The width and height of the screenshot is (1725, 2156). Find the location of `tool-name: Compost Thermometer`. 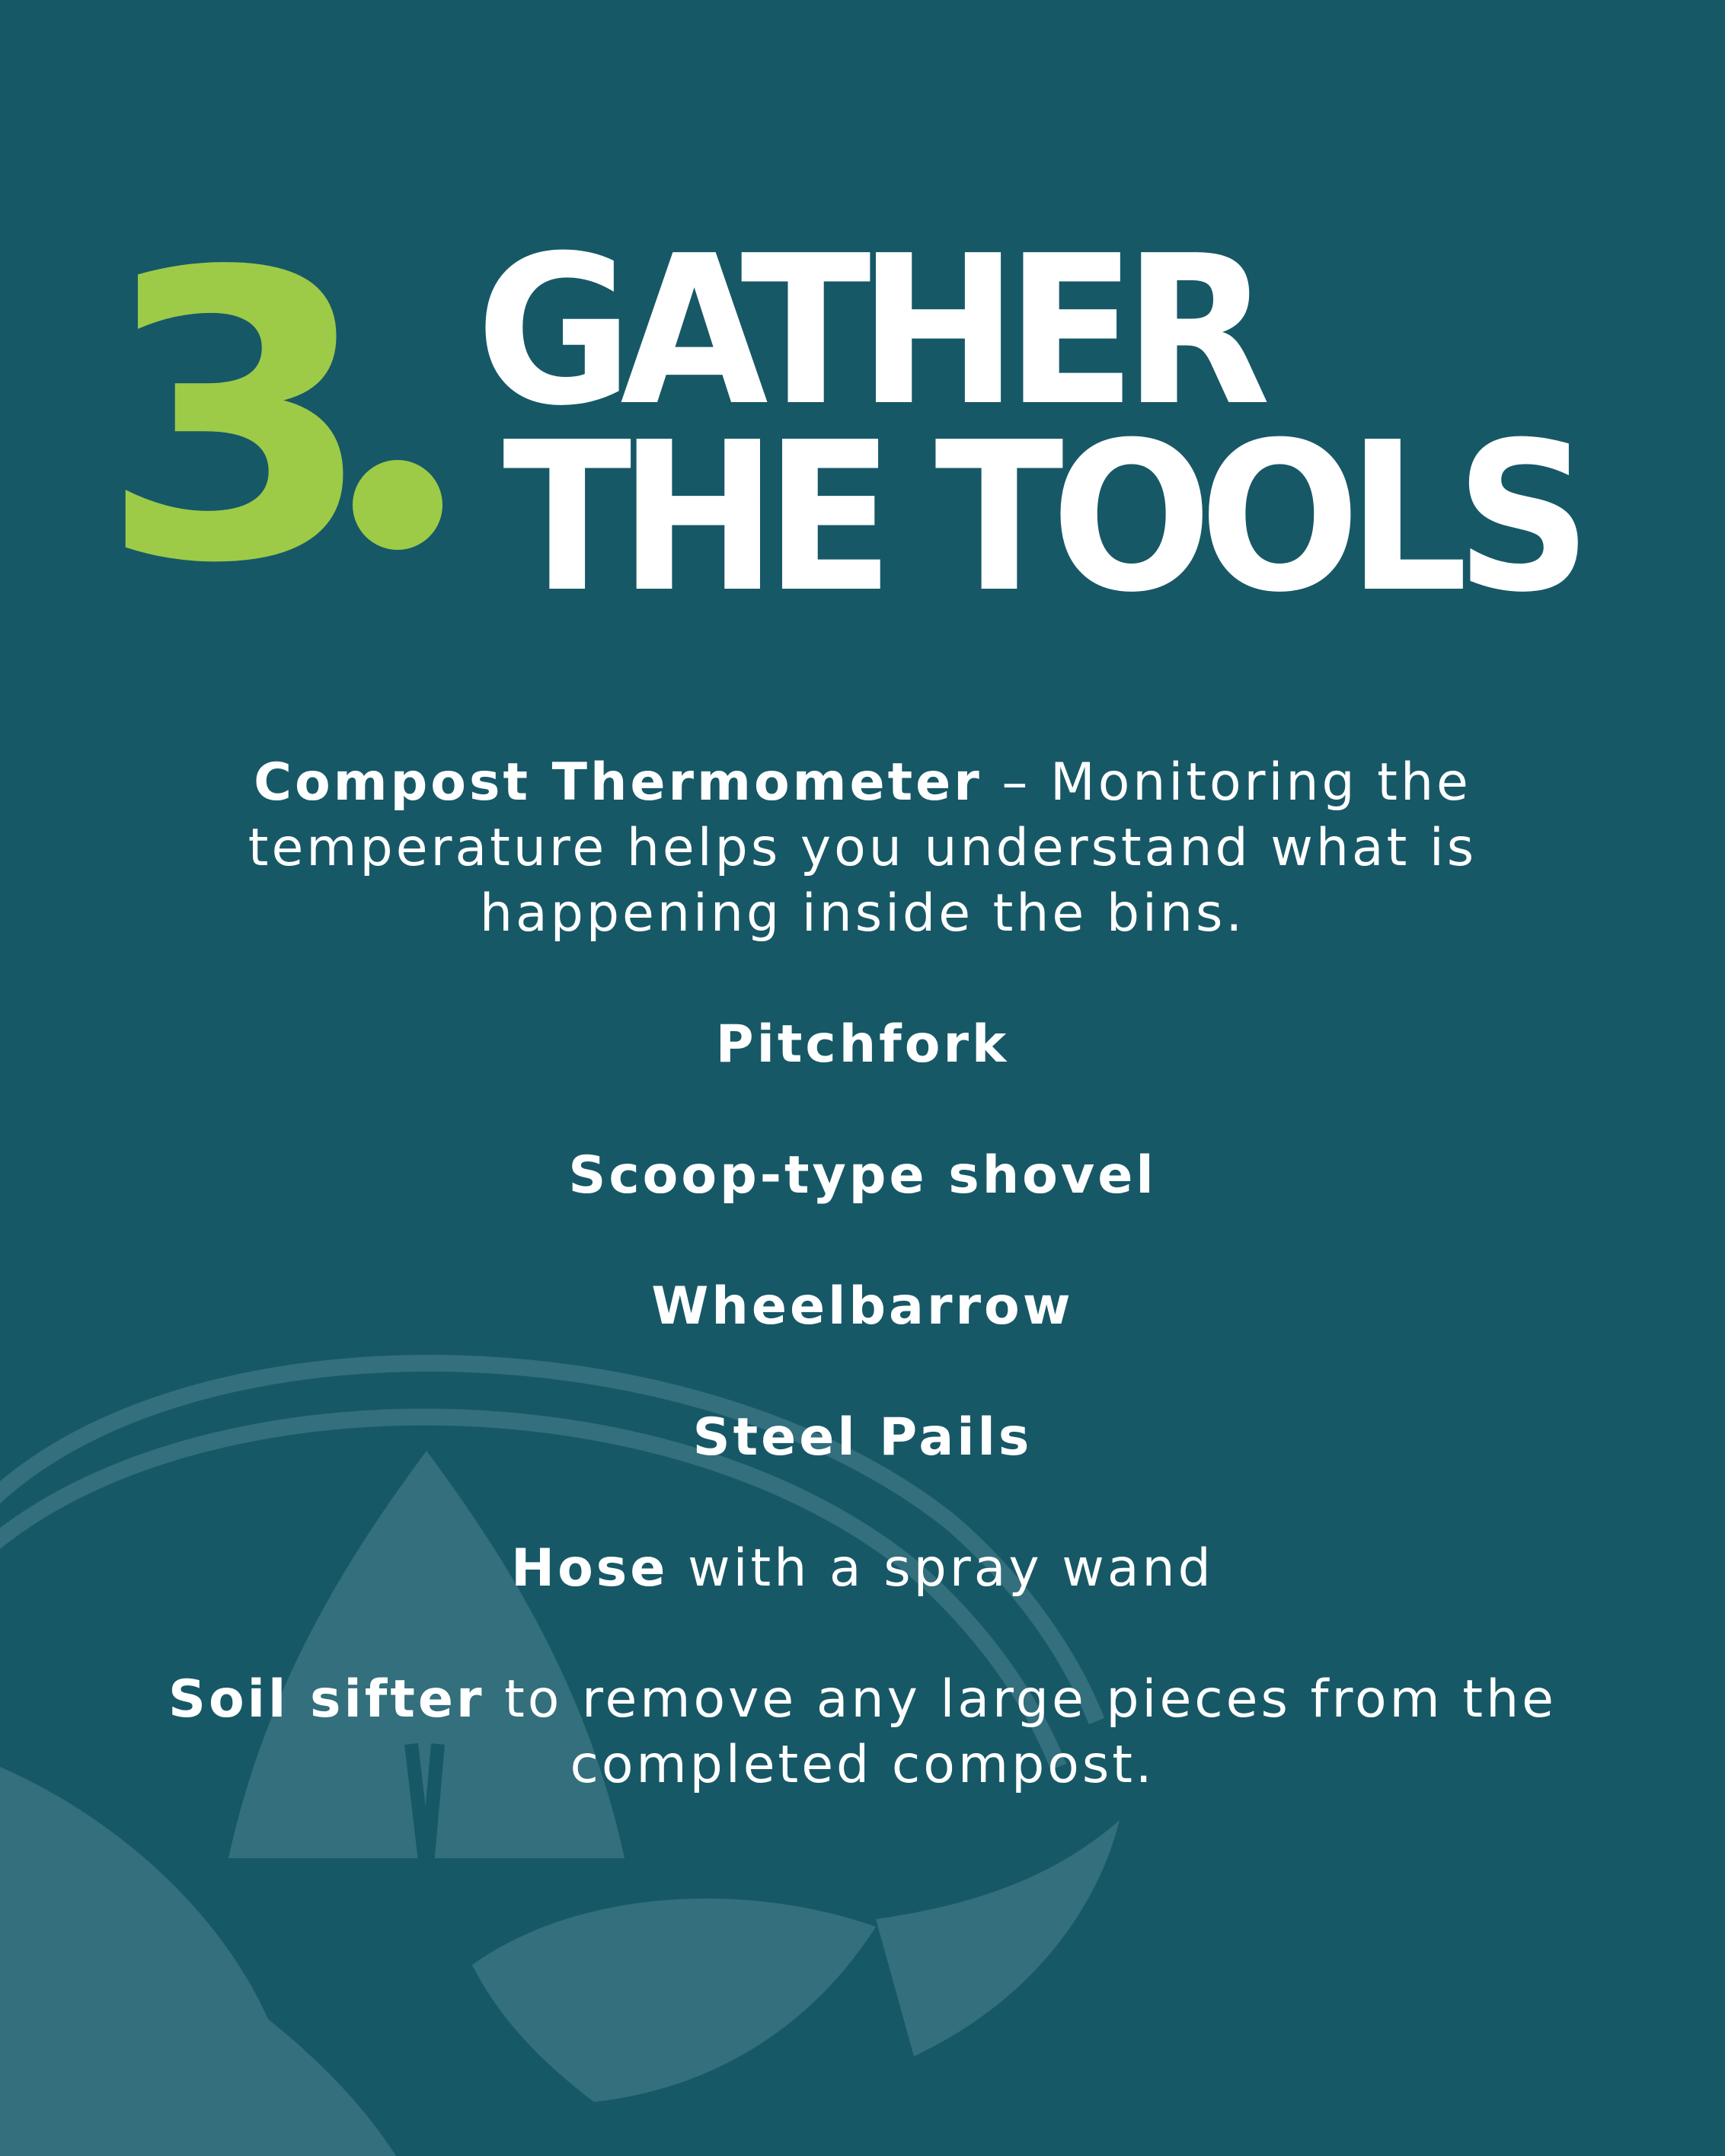

tool-name: Compost Thermometer is located at coordinates (618, 782).